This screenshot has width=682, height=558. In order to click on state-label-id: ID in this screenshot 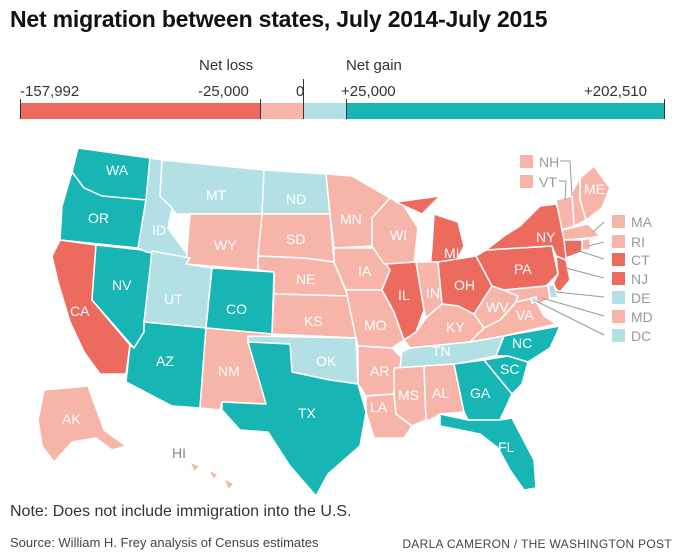, I will do `click(159, 230)`.